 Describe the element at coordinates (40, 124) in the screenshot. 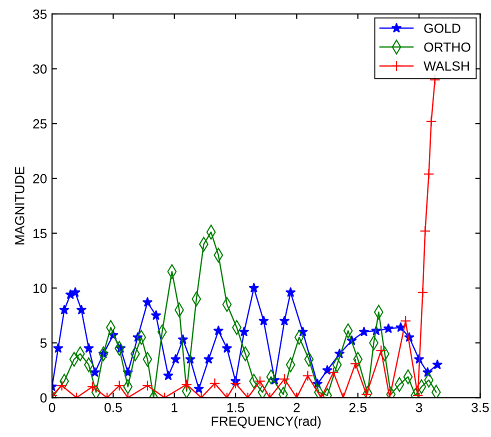

I see `y-tick-label: 25` at that location.